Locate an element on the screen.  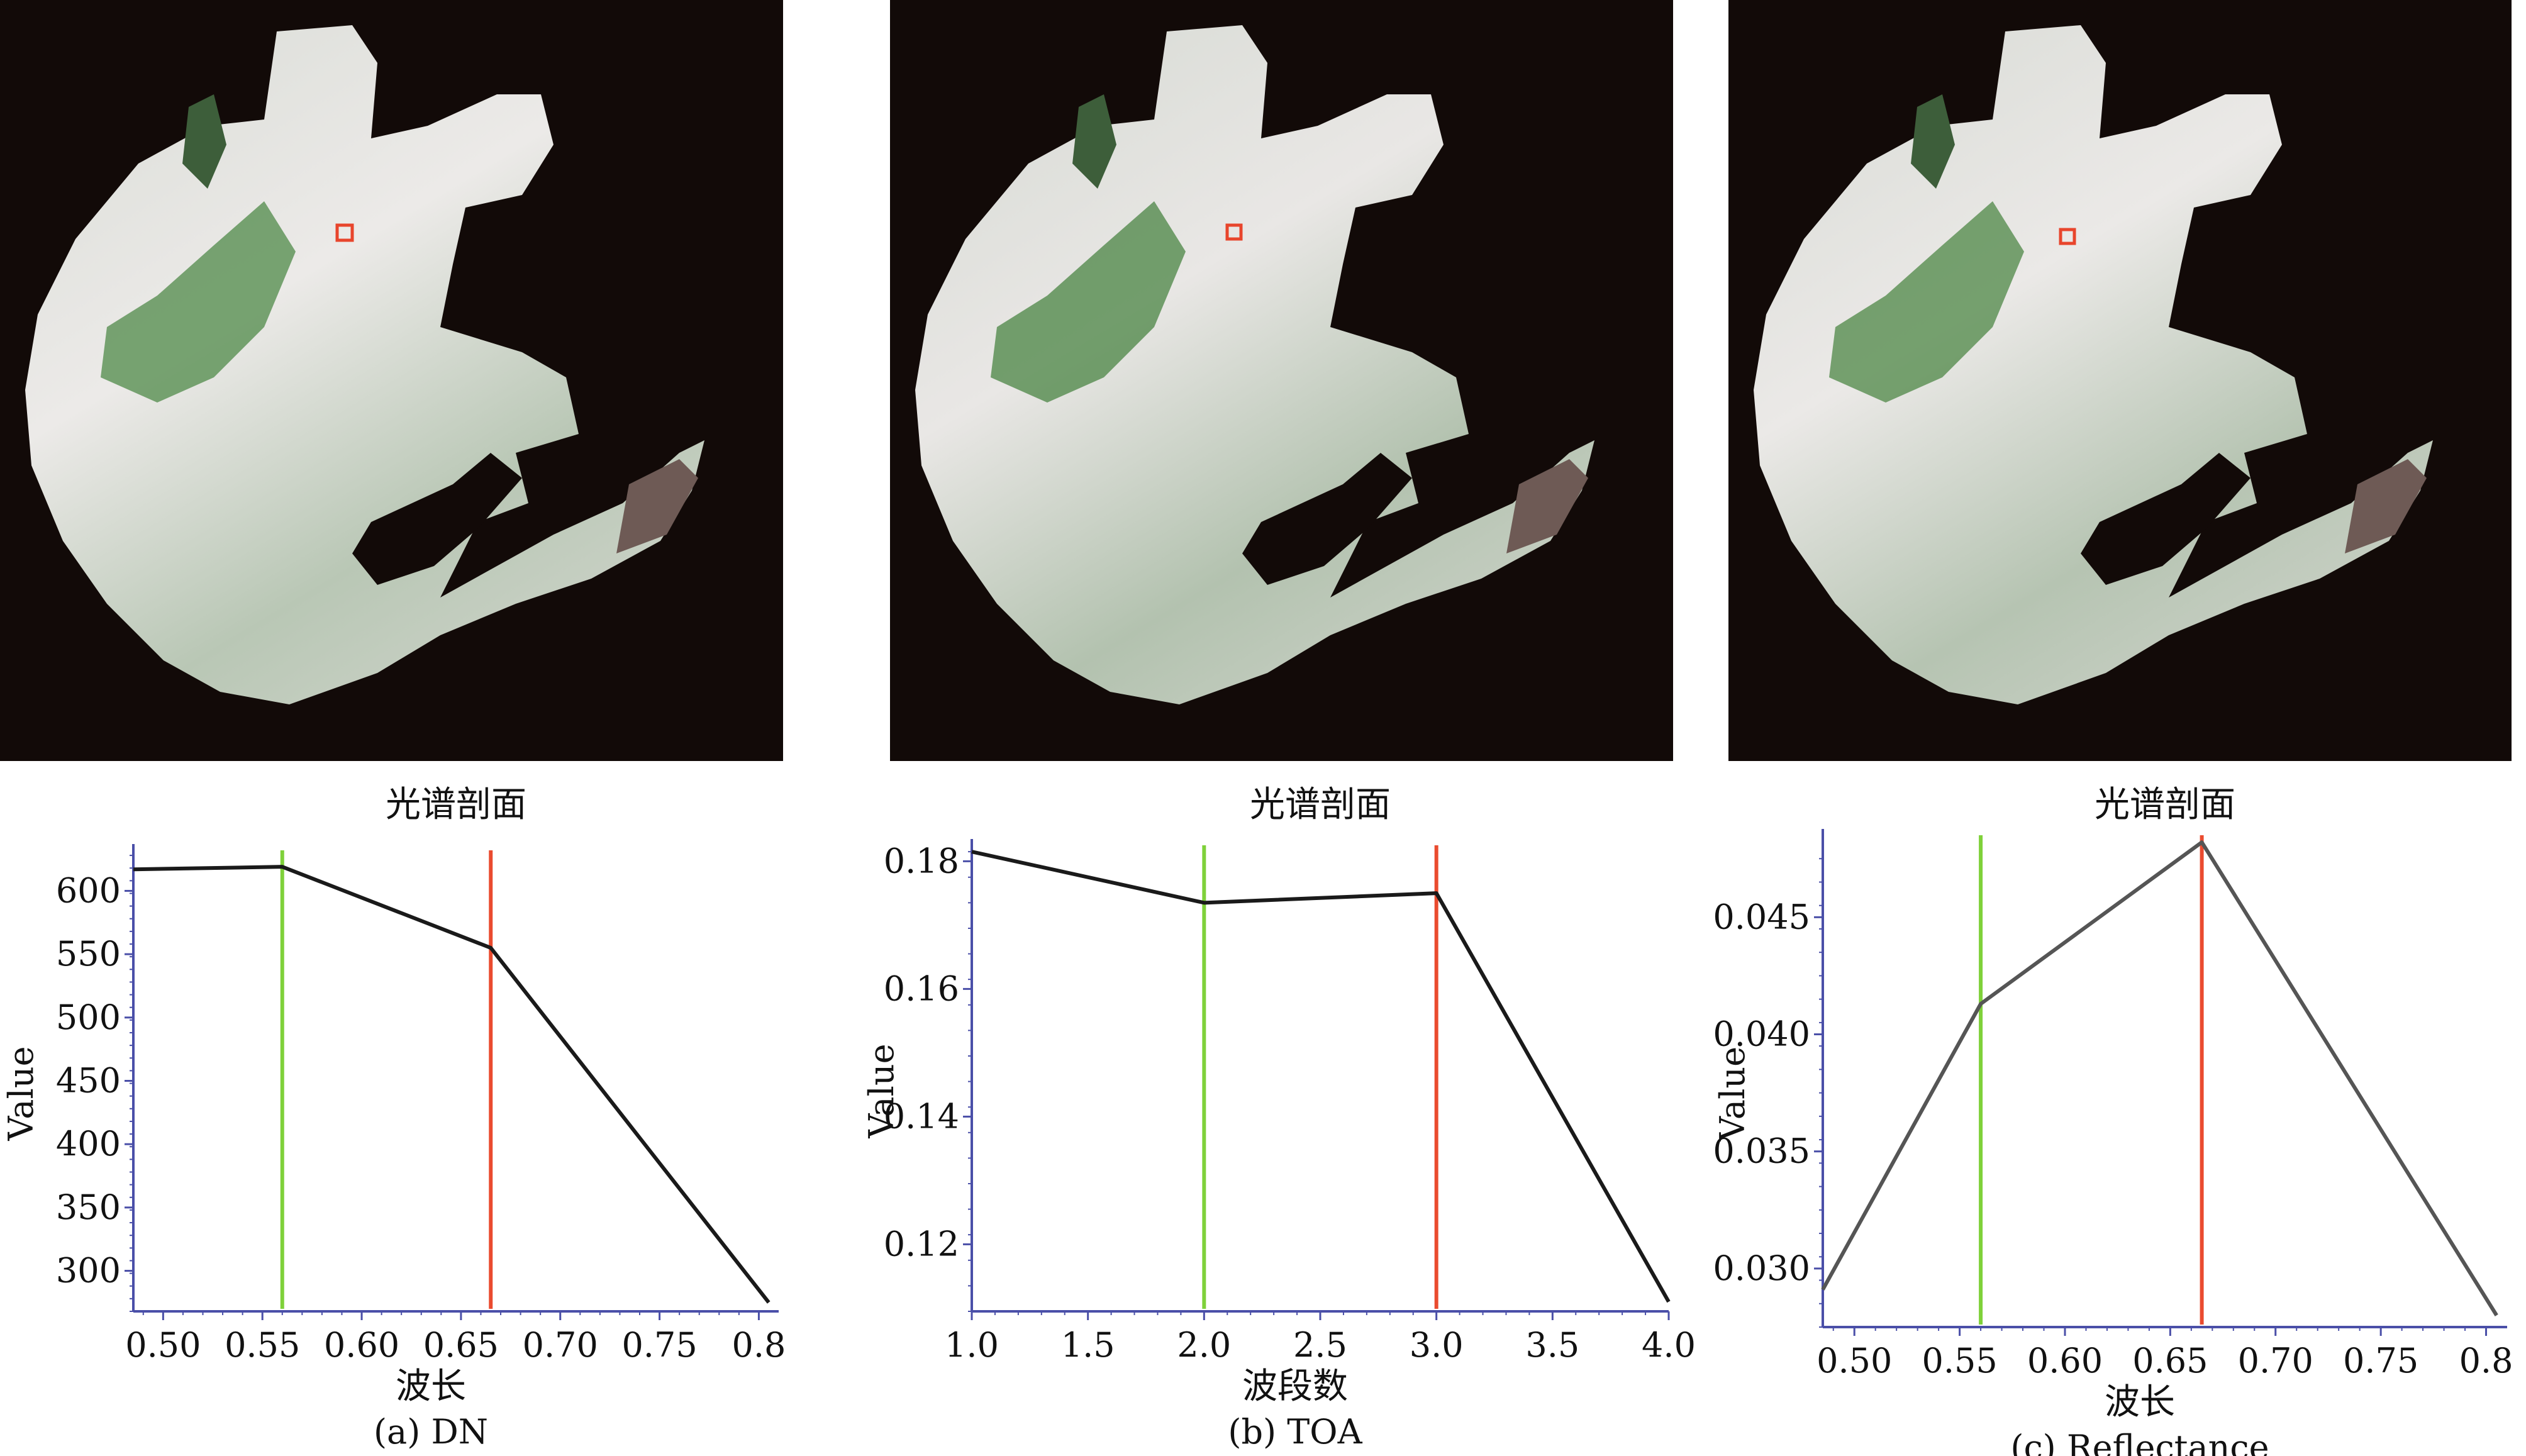
y-tick-label: 0.12 is located at coordinates (921, 1244).